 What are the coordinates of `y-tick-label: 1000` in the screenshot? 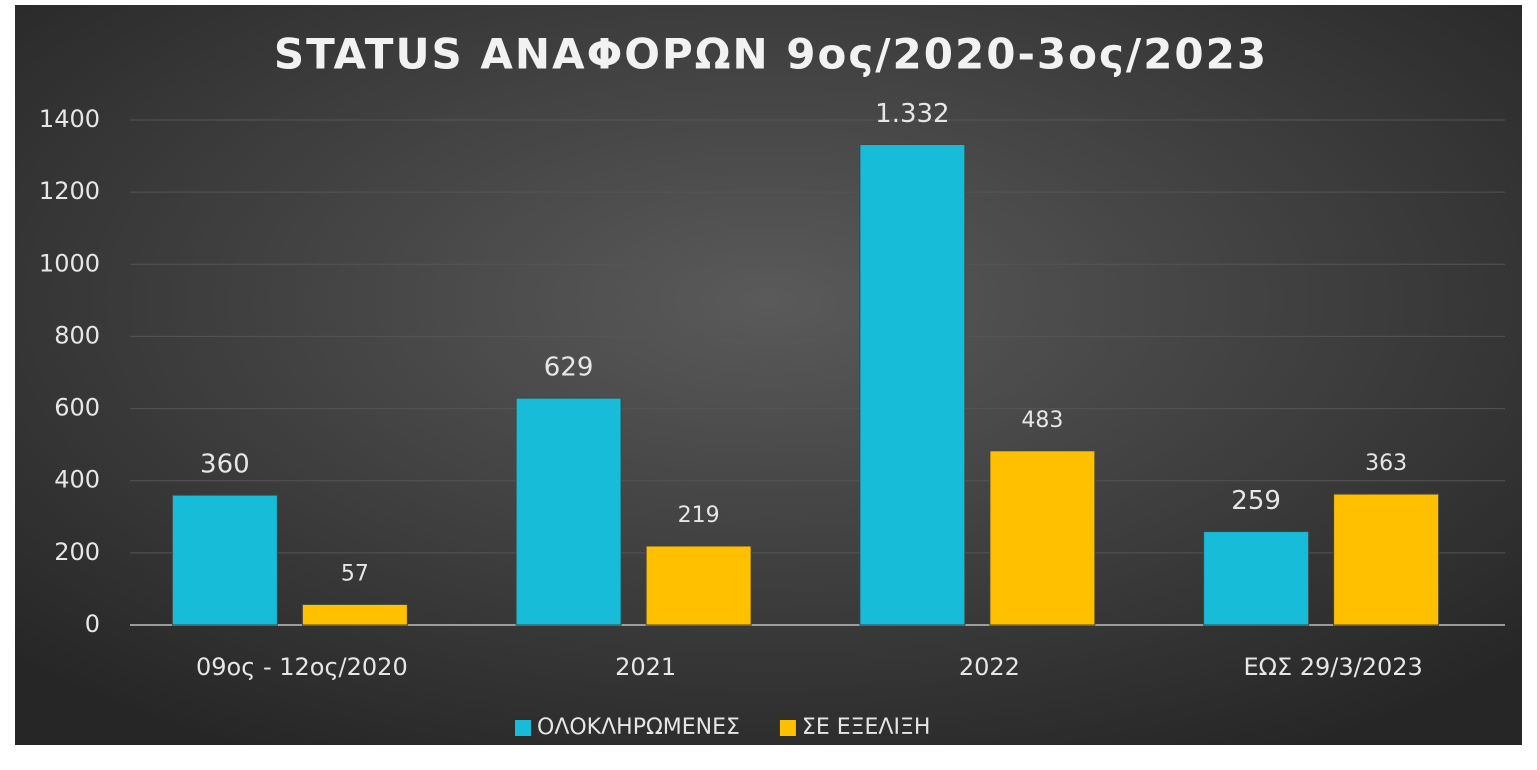 It's located at (69, 263).